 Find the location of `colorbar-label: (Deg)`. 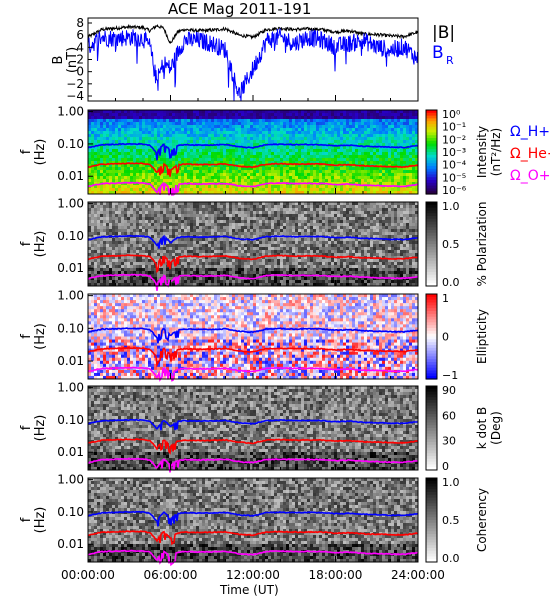

colorbar-label: (Deg) is located at coordinates (496, 428).